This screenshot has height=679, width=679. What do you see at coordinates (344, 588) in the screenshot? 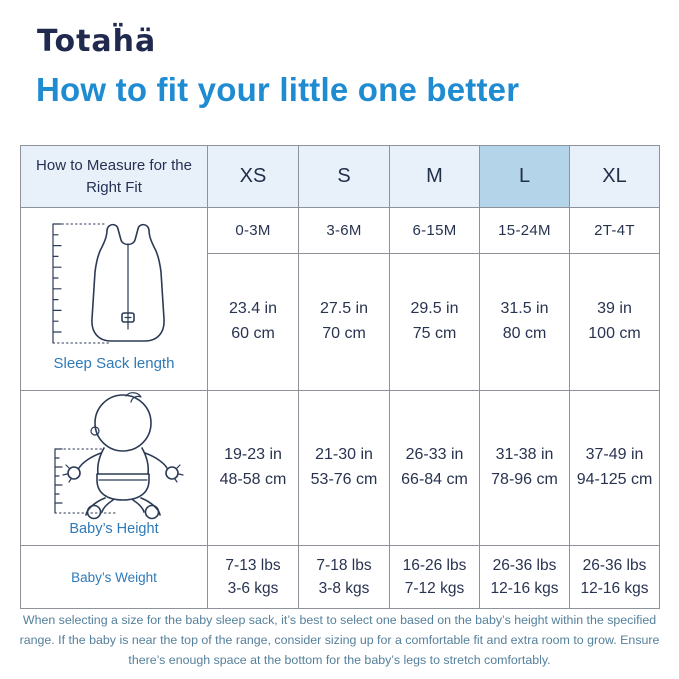
I see `value-kgs: 3-8 kgs` at bounding box center [344, 588].